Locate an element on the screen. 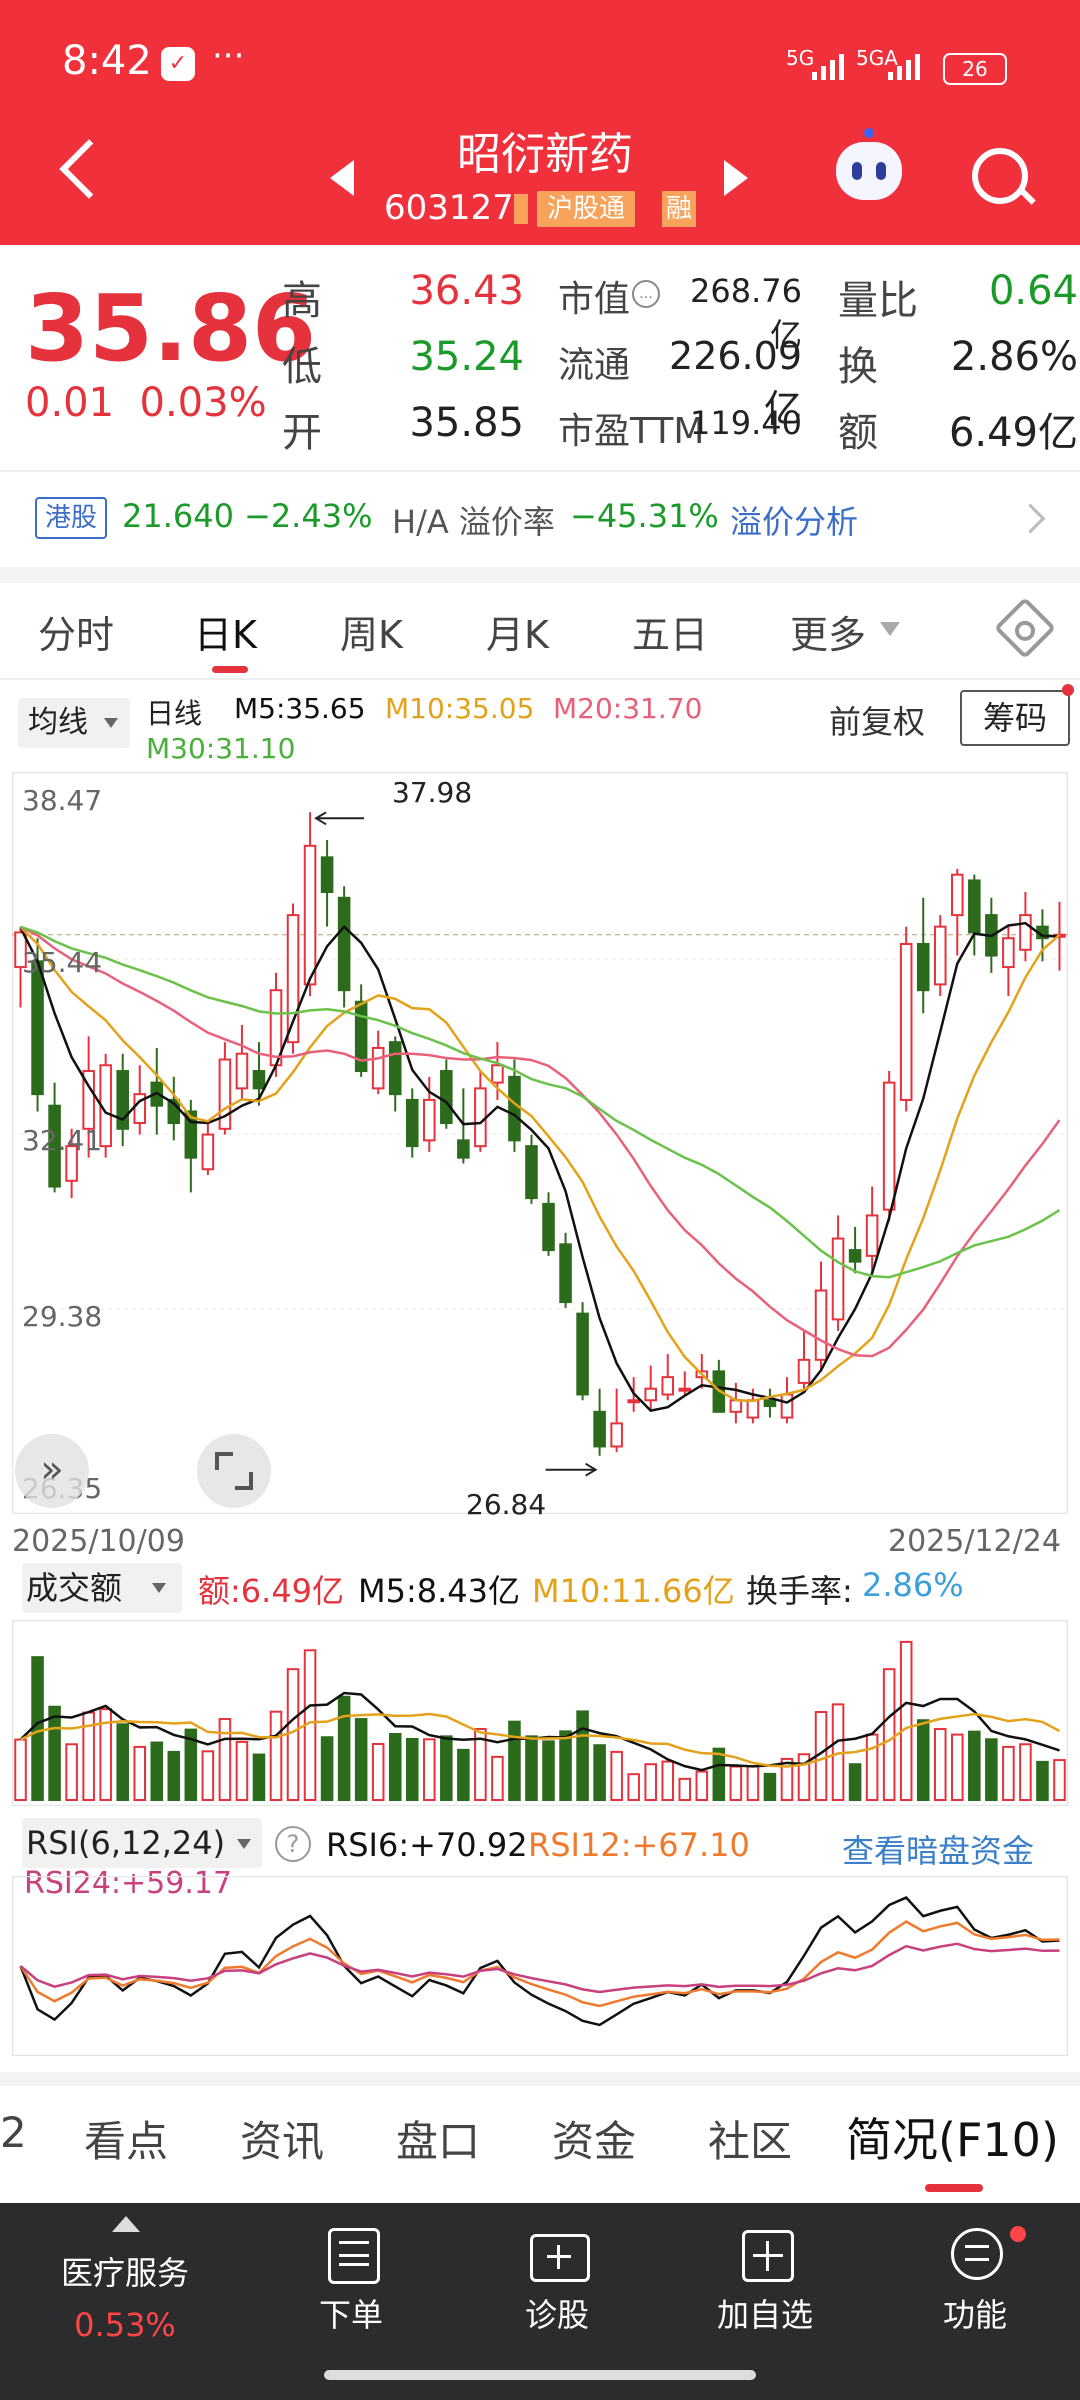 This screenshot has height=2400, width=1080. add-watchlist-label: 加自选 is located at coordinates (764, 2315).